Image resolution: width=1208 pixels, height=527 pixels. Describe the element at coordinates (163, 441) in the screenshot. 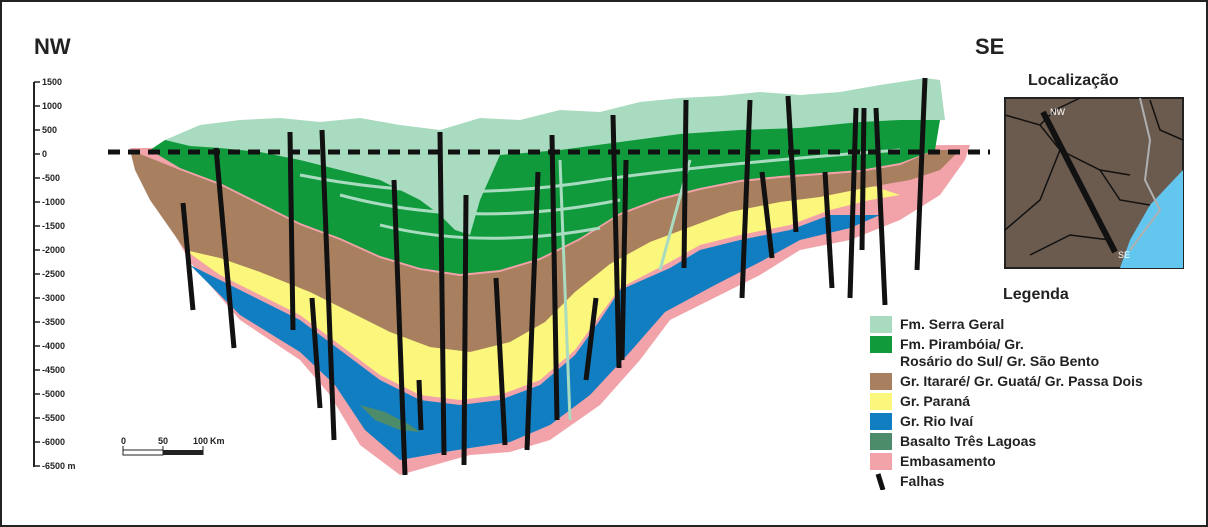

I see `scale-label-50: 50` at that location.